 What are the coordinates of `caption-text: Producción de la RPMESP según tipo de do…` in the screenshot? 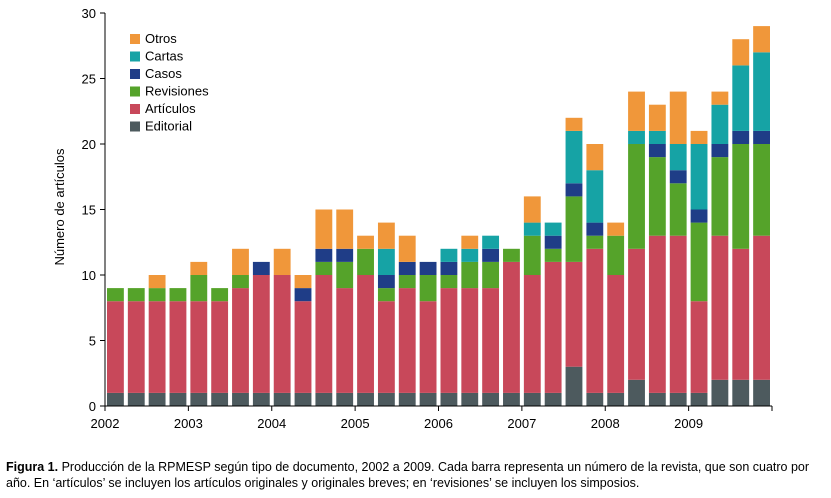 It's located at (408, 475).